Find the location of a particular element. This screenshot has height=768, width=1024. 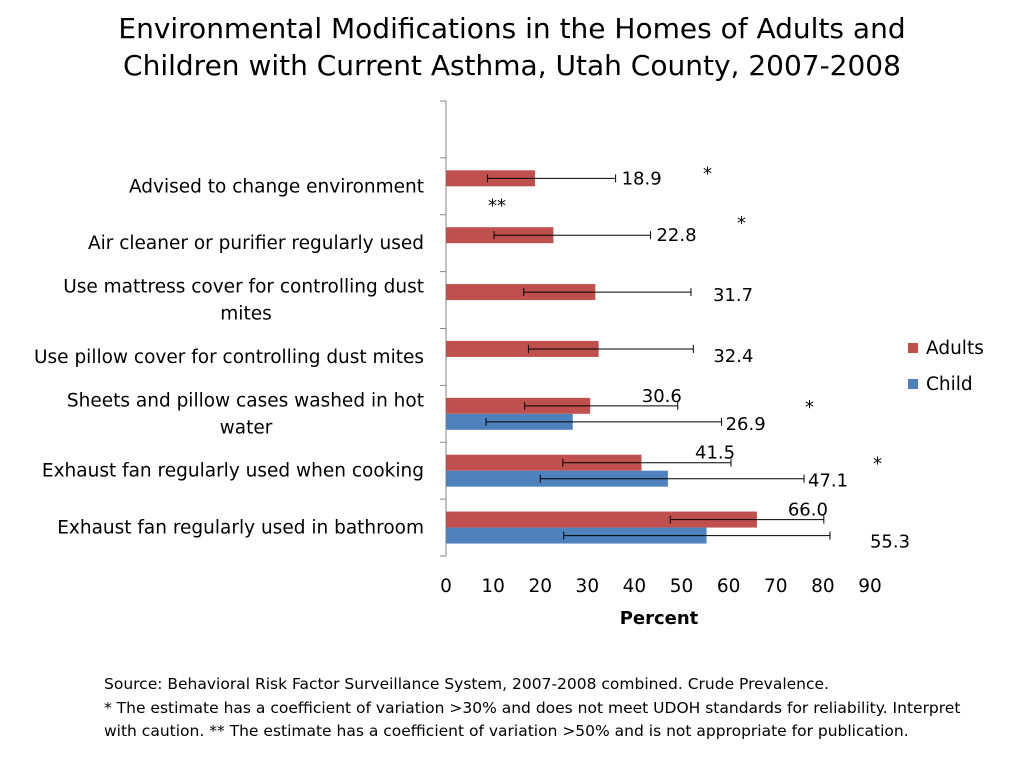

x-tick-label: 90 is located at coordinates (870, 586).